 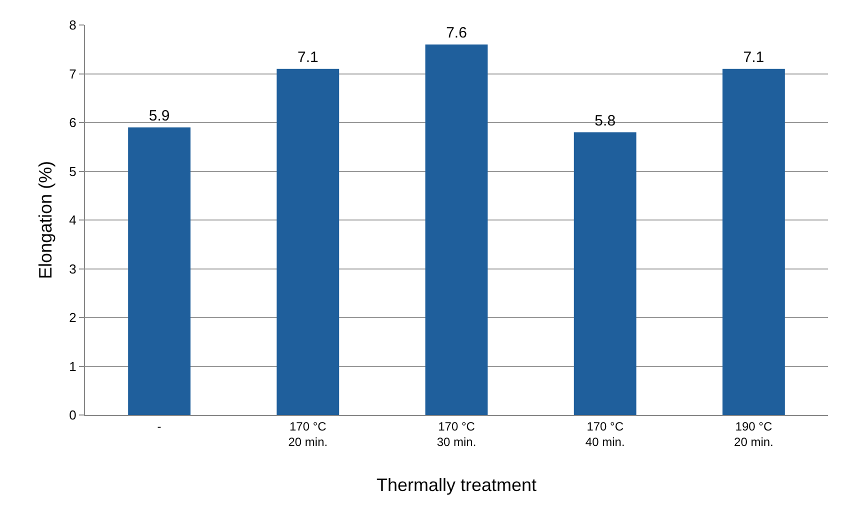 I want to click on x-tick-label: 170 °C 40 min., so click(x=605, y=434).